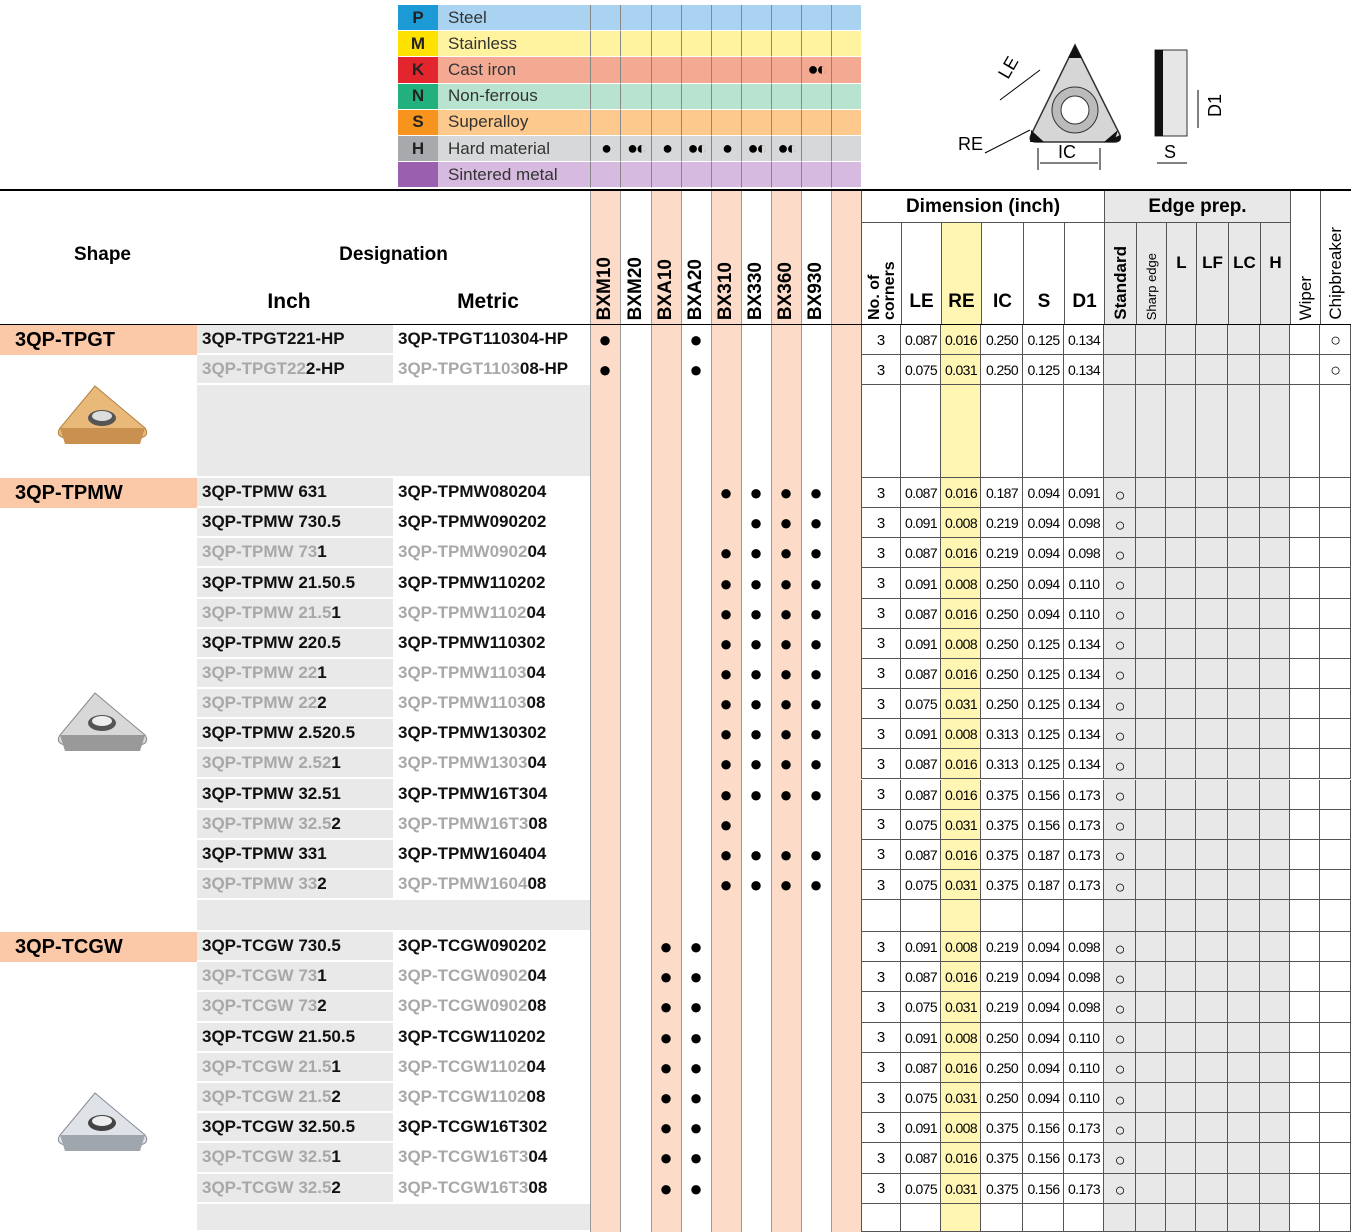 This screenshot has width=1351, height=1232. I want to click on header-edge: Standard, so click(1120, 273).